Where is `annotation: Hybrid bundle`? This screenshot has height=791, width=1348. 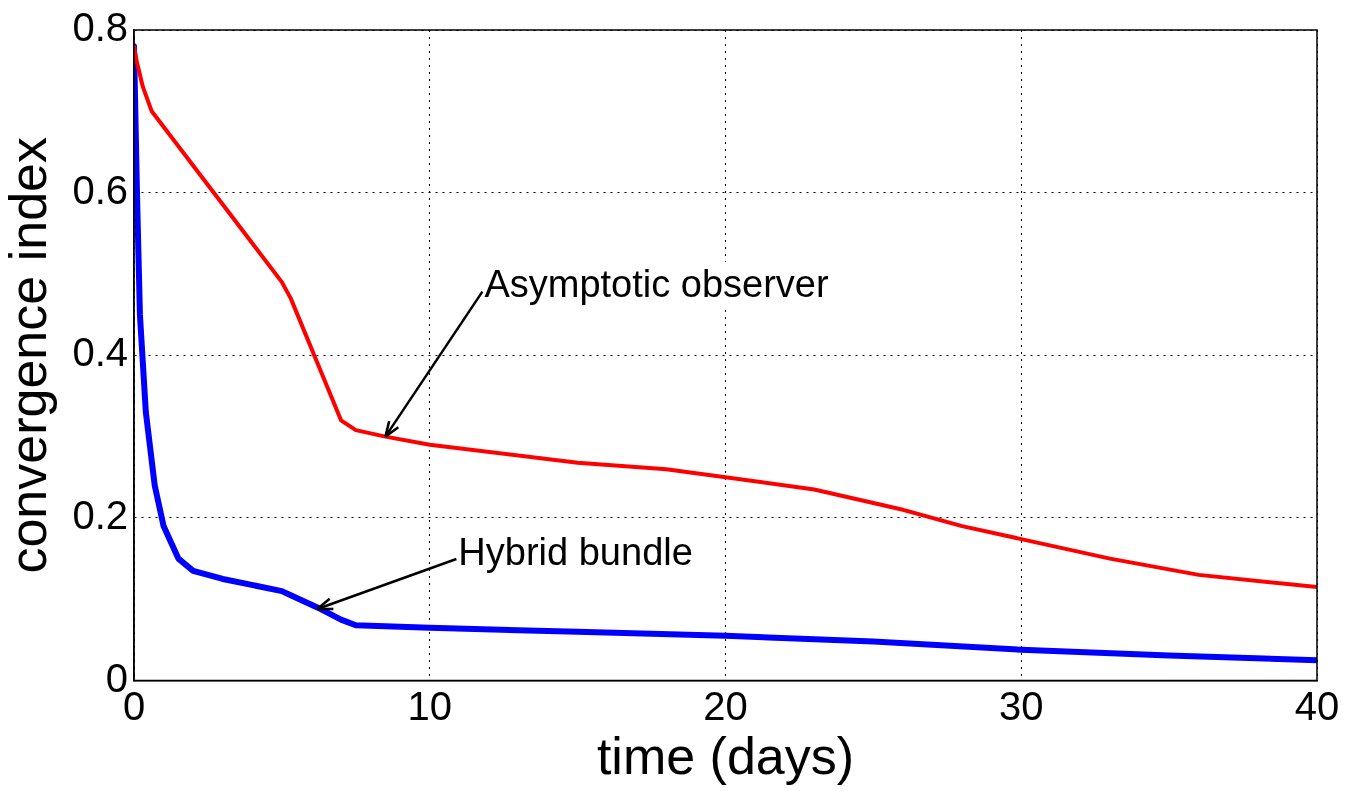
annotation: Hybrid bundle is located at coordinates (575, 551).